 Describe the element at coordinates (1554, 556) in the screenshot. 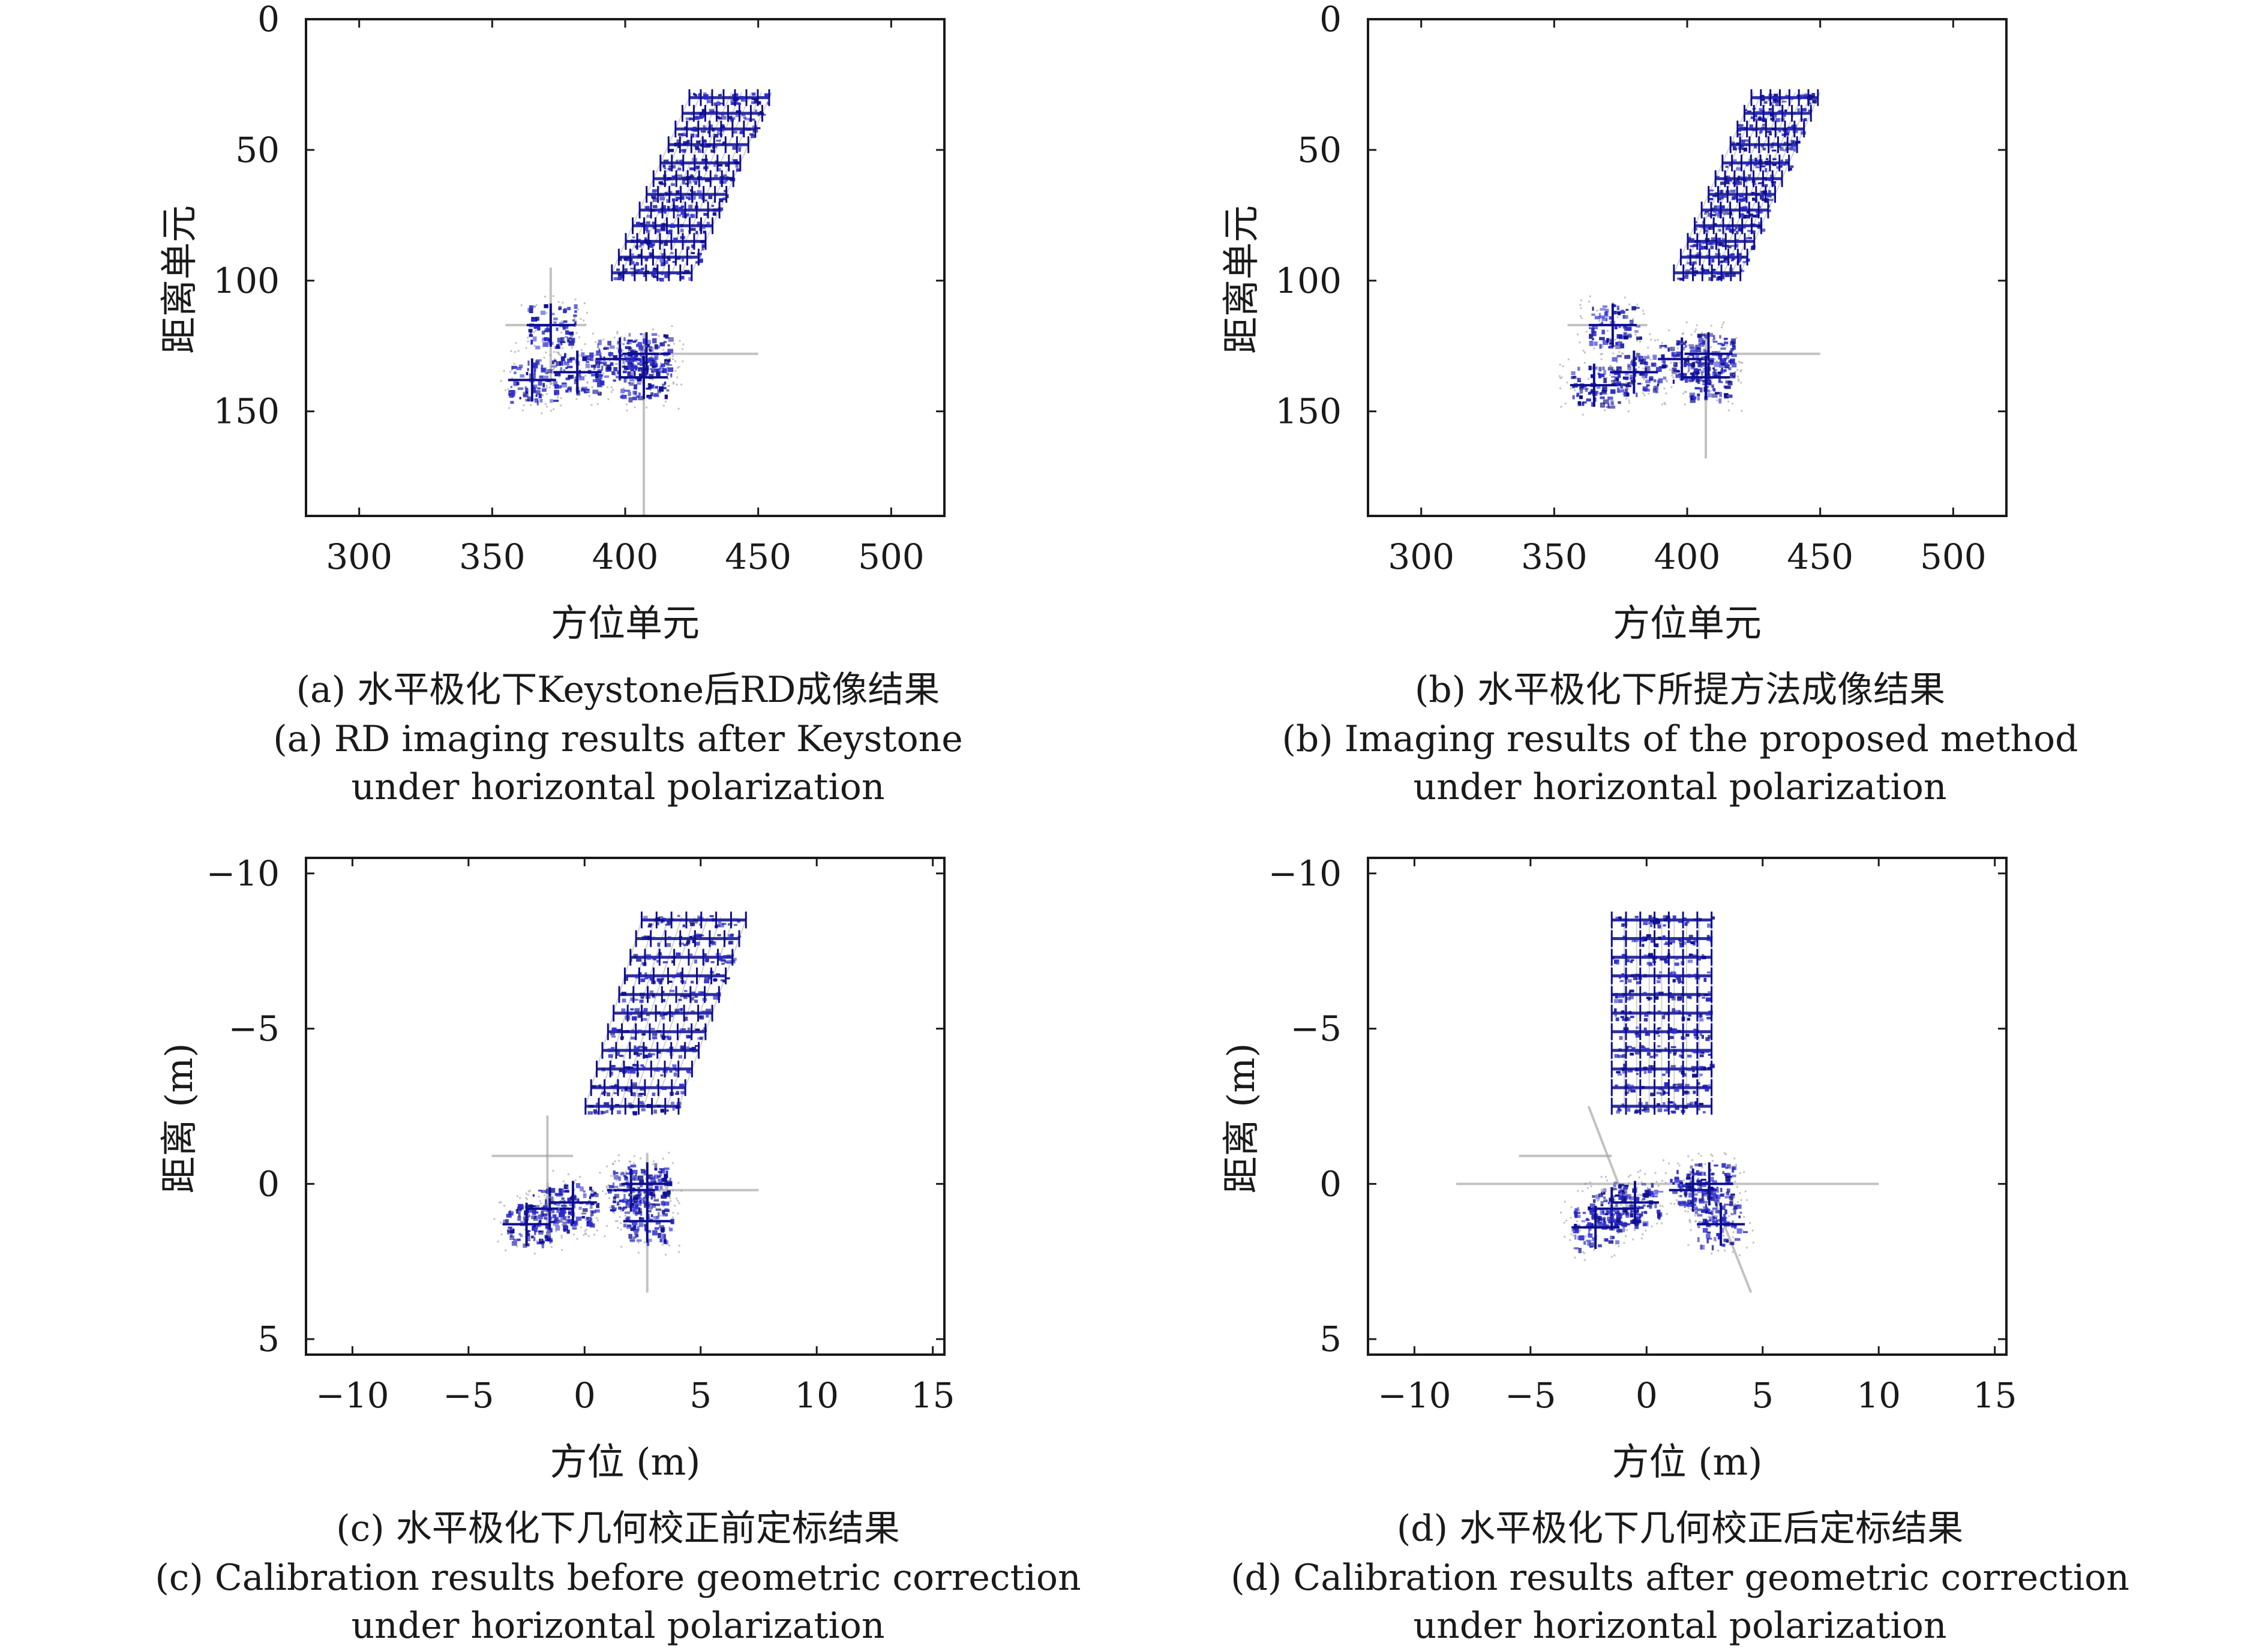

I see `x-tick-label: 350` at that location.